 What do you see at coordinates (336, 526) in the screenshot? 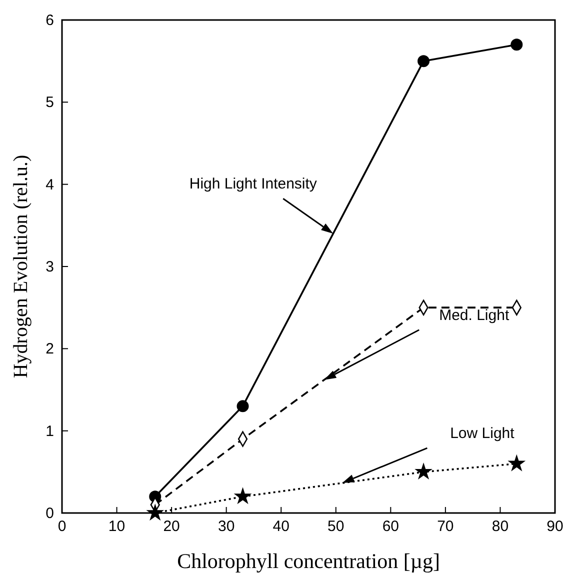
I see `x-tick-label: 50` at bounding box center [336, 526].